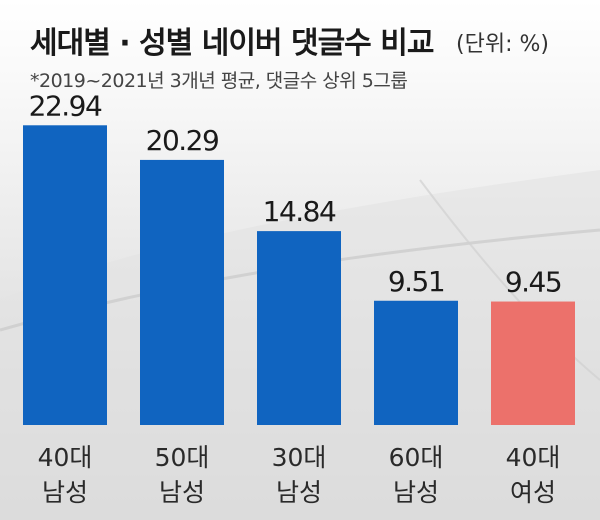 This screenshot has height=520, width=600. I want to click on category-gender-label: 여성, so click(533, 492).